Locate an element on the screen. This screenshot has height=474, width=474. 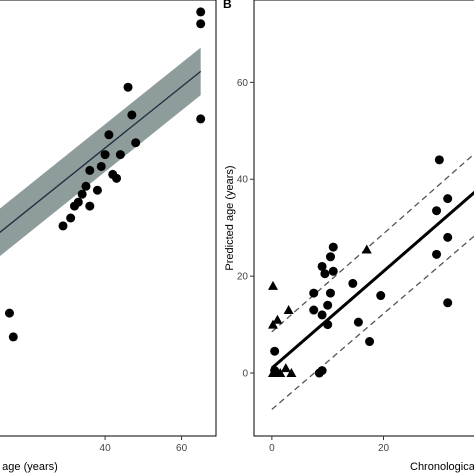
y-tick-label: 20 is located at coordinates (243, 277).